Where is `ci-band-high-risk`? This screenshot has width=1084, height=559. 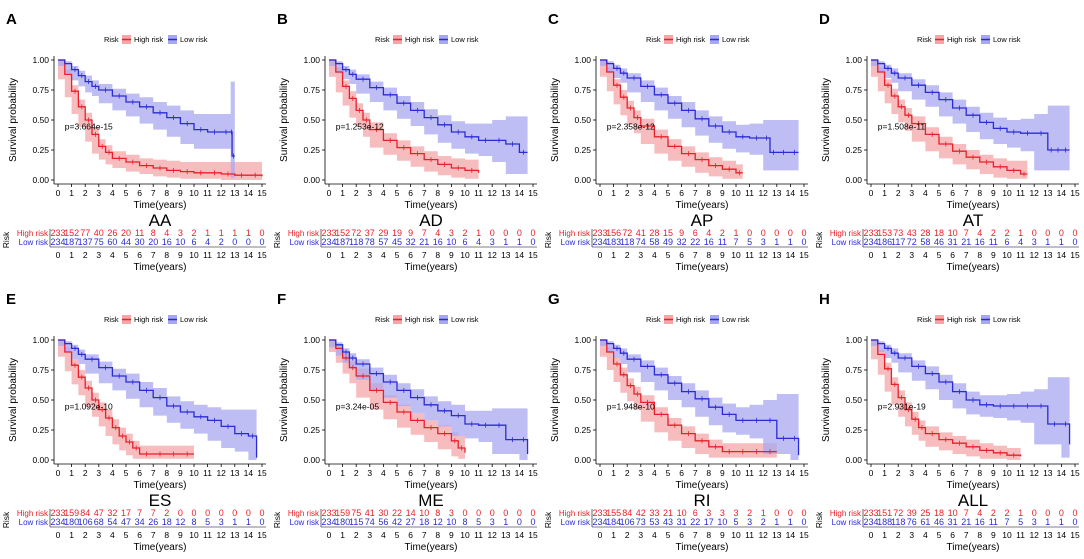 ci-band-high-risk is located at coordinates (671, 119).